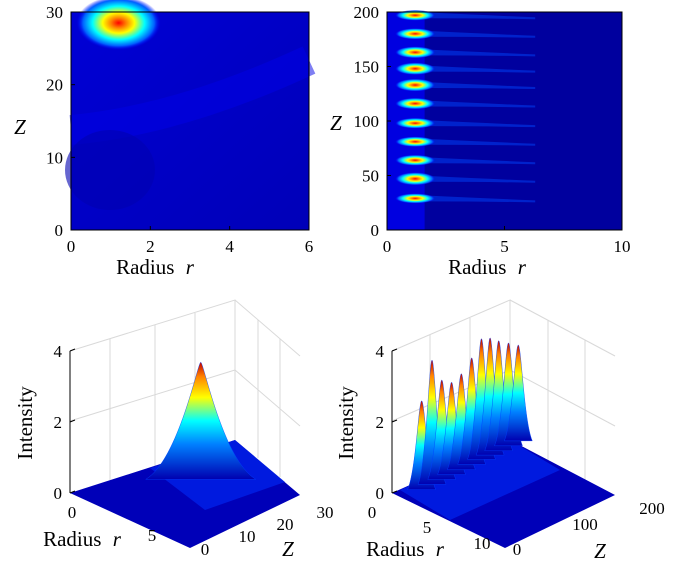  I want to click on z-depth-tick-label: 30, so click(325, 512).